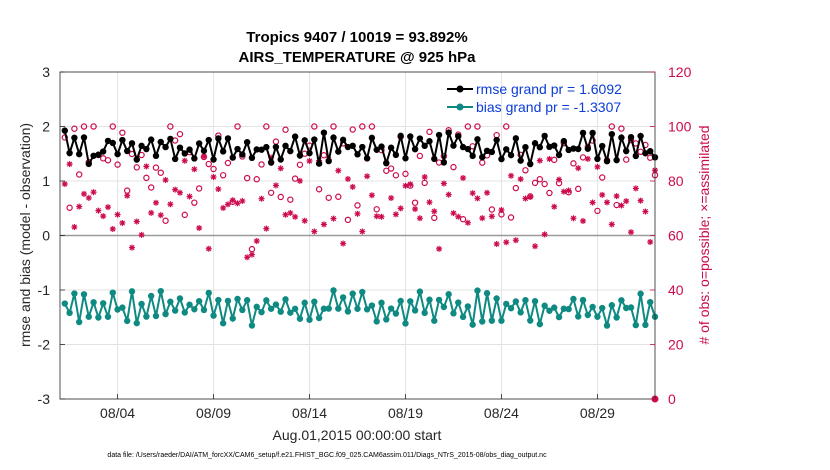  What do you see at coordinates (25, 235) in the screenshot?
I see `y-axis-label: rmse and bias (model - observation)` at bounding box center [25, 235].